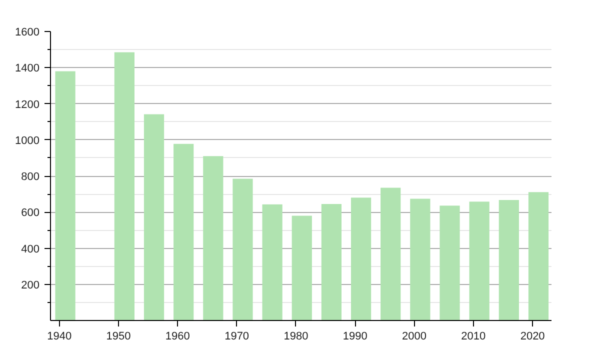 This screenshot has height=350, width=600. Describe the element at coordinates (27, 104) in the screenshot. I see `y-tick-label: 1200` at that location.